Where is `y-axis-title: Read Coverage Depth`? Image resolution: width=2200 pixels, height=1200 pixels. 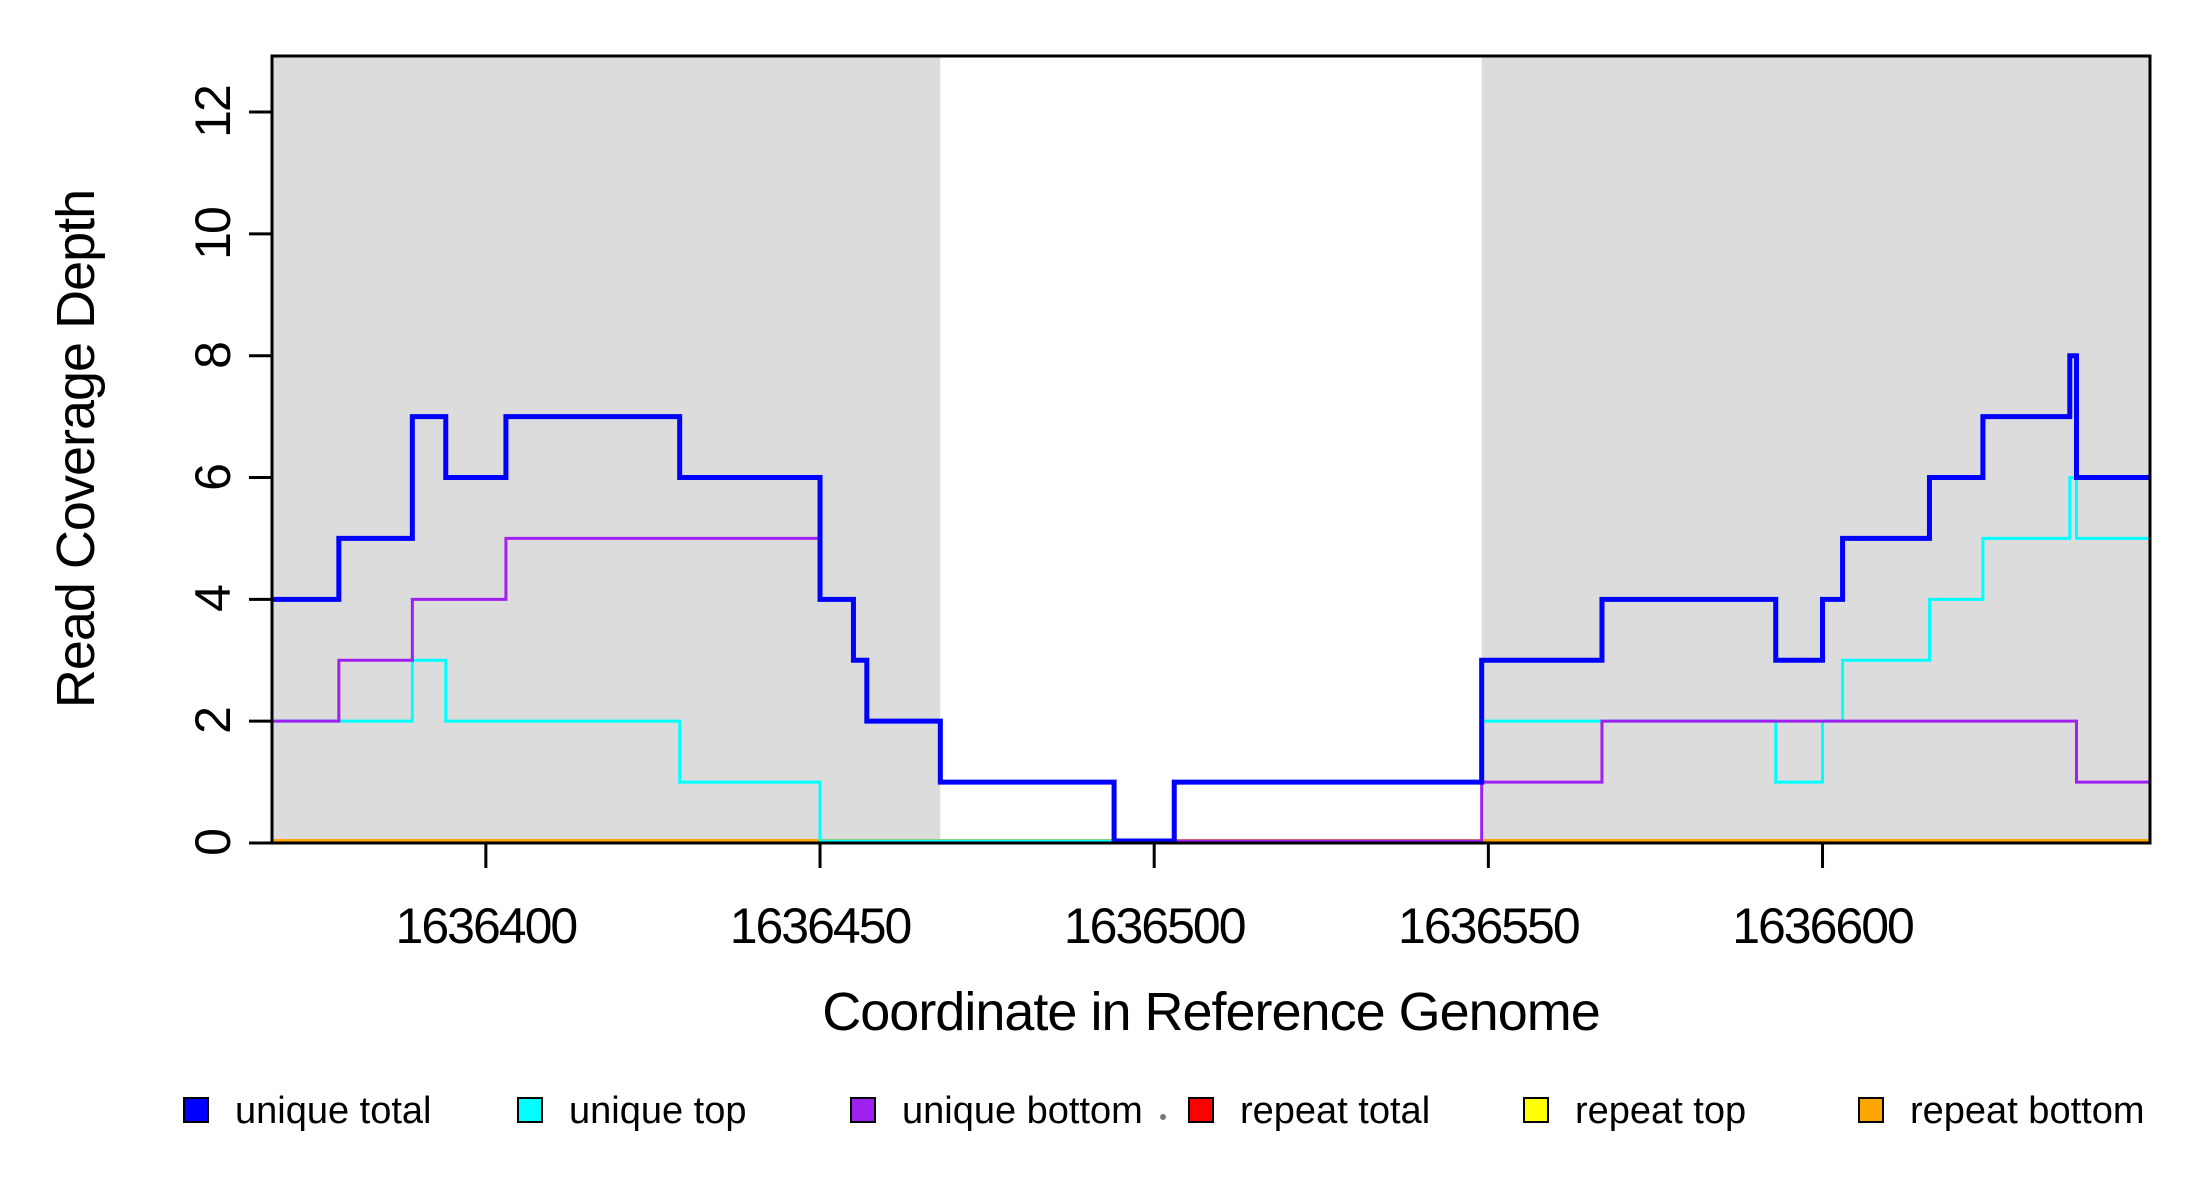 y-axis-title: Read Coverage Depth is located at coordinates (76, 449).